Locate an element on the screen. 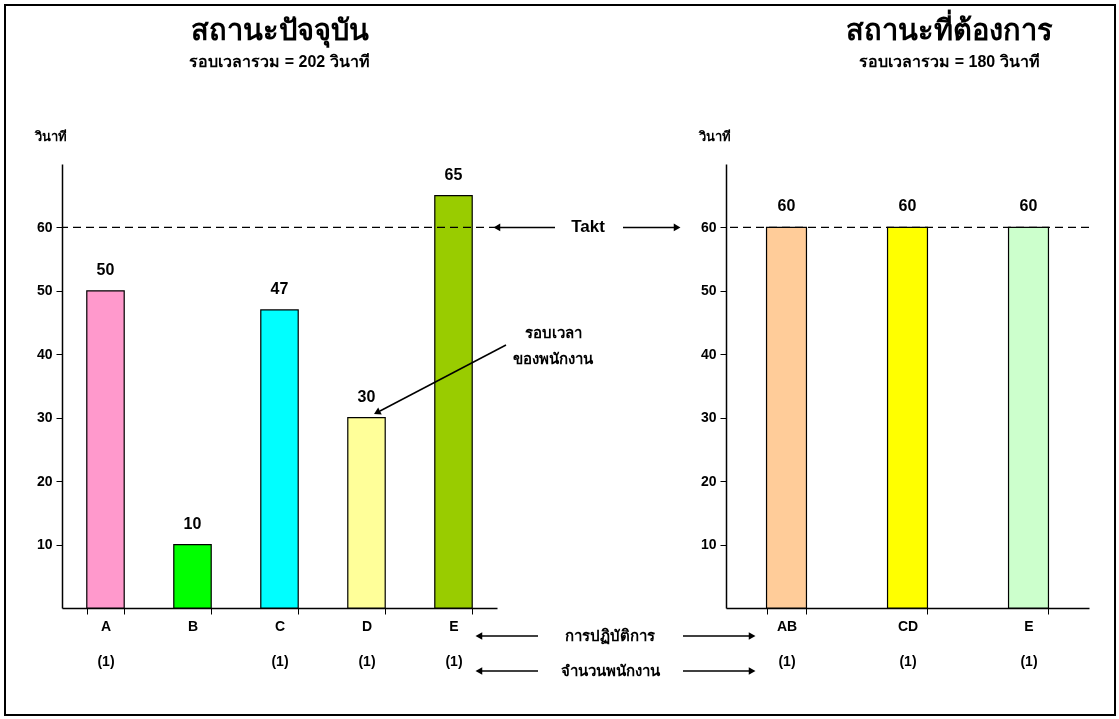 The width and height of the screenshot is (1119, 719). category-label: C (1) is located at coordinates (280, 643).